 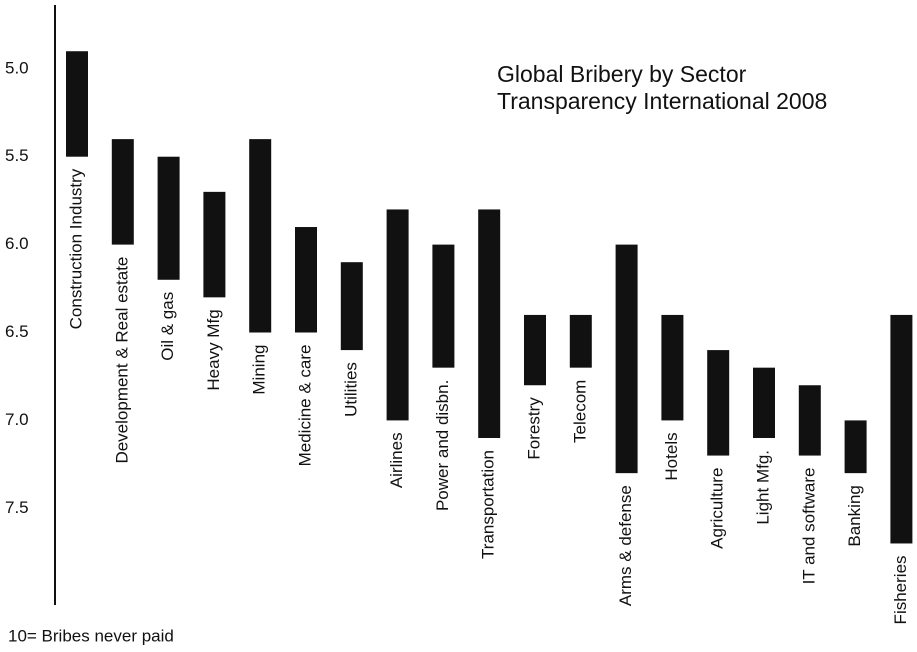 What do you see at coordinates (17, 155) in the screenshot?
I see `y-tick-label: 5.5` at bounding box center [17, 155].